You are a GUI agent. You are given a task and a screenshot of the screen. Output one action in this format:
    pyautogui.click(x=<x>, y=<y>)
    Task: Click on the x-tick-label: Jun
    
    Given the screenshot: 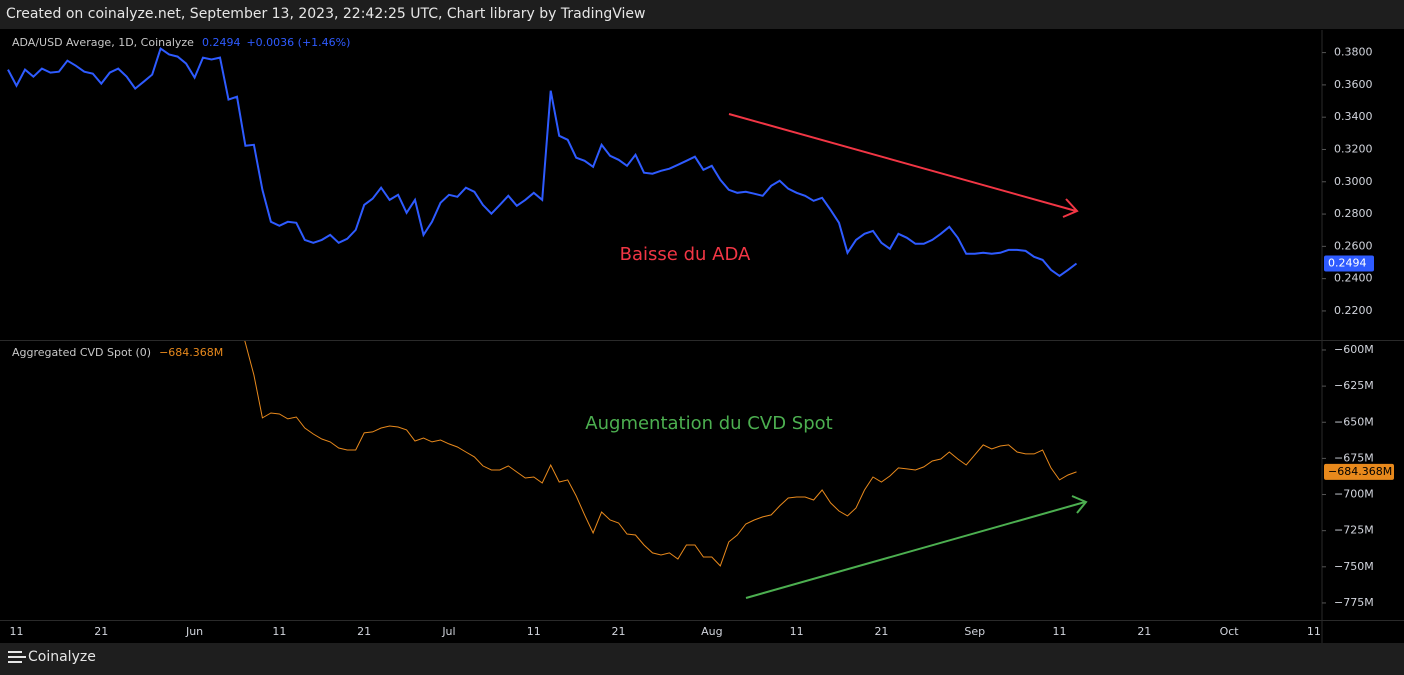 What is the action you would take?
    pyautogui.click(x=194, y=631)
    